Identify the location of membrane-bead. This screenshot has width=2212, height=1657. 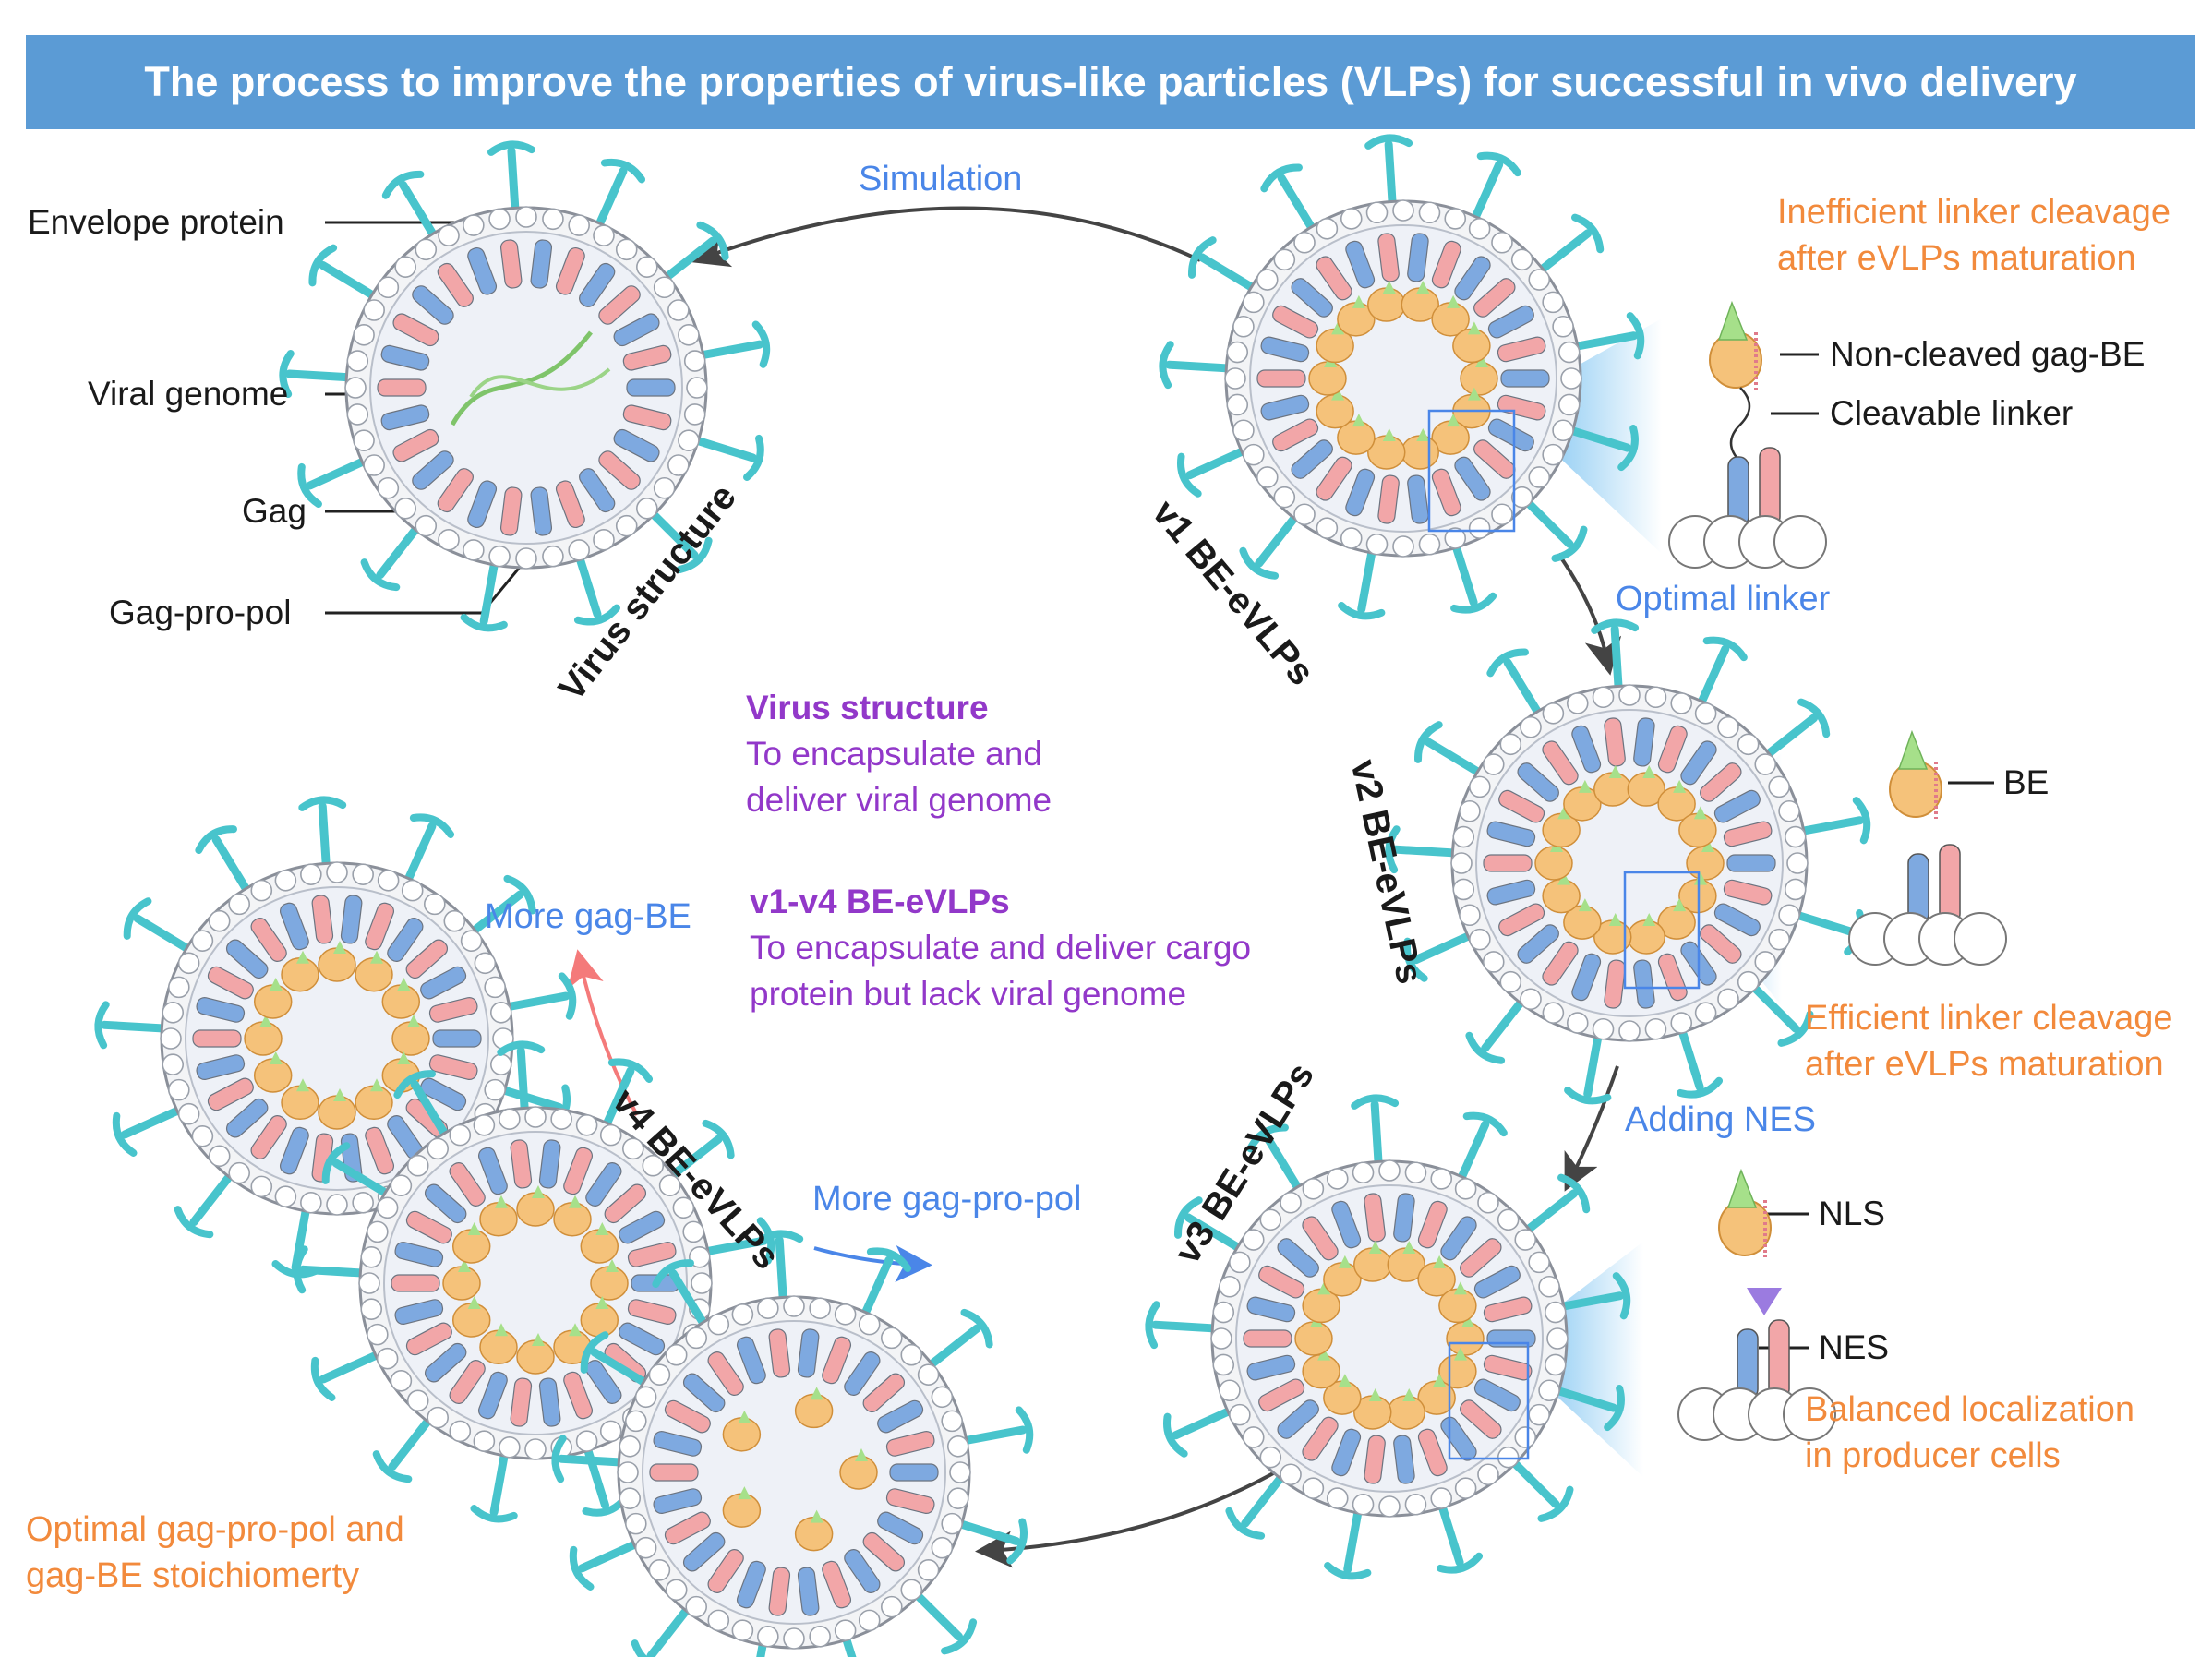
(1800, 542).